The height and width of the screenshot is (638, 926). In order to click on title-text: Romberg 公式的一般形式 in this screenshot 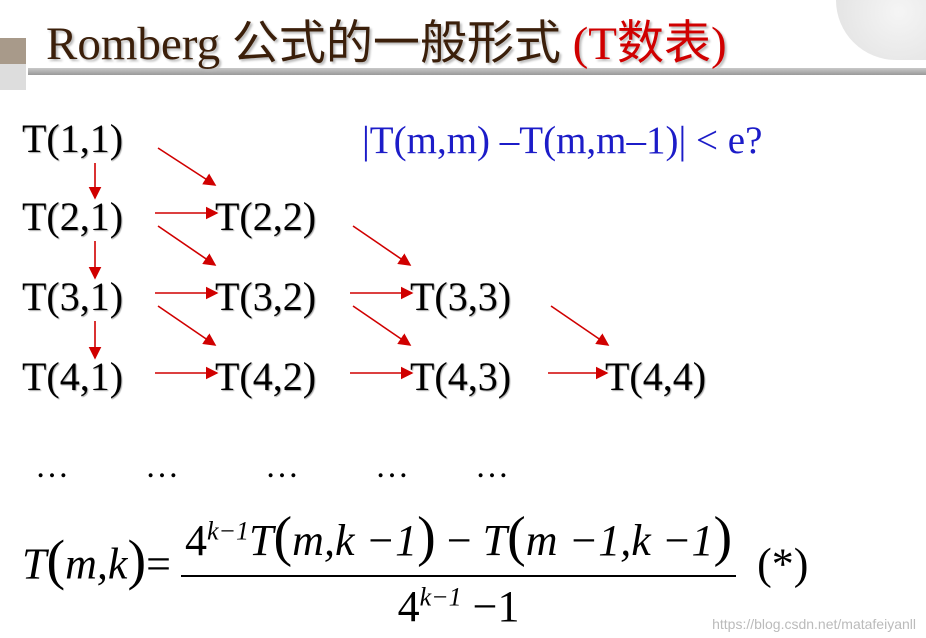, I will do `click(309, 44)`.